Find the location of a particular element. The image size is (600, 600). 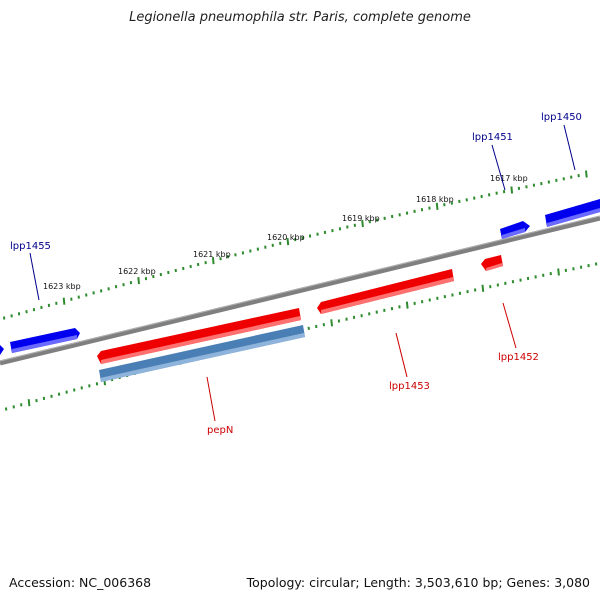

ruler-label-1623: 1623 kbp is located at coordinates (62, 286).